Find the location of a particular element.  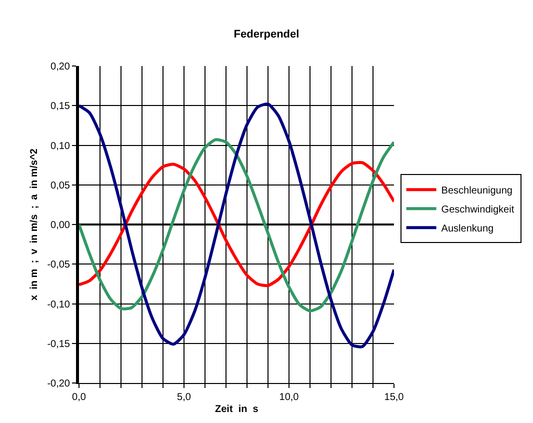

y-tick-label: 0,10 is located at coordinates (60, 146).